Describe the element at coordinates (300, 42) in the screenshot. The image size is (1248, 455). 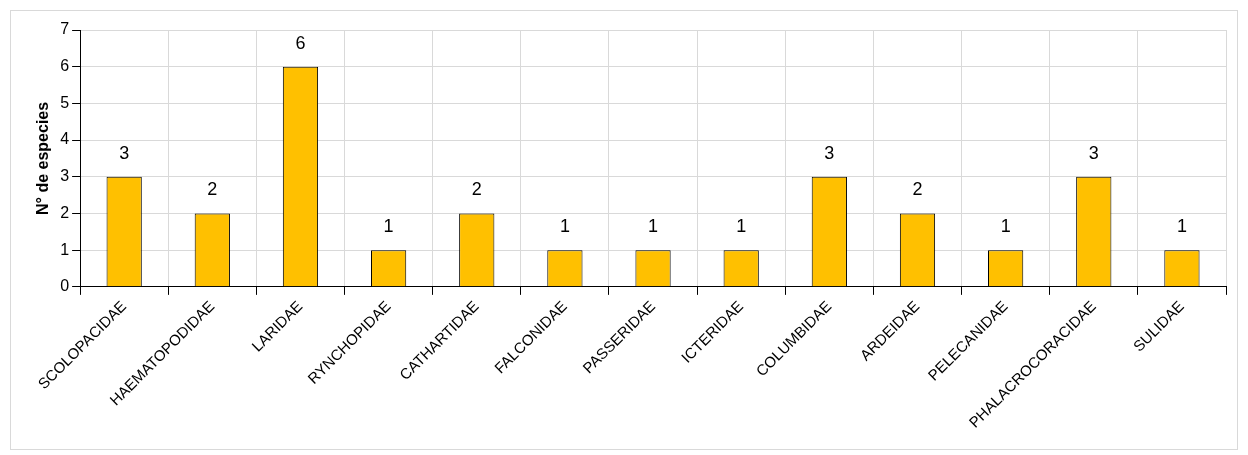
I see `data-label: 6` at that location.